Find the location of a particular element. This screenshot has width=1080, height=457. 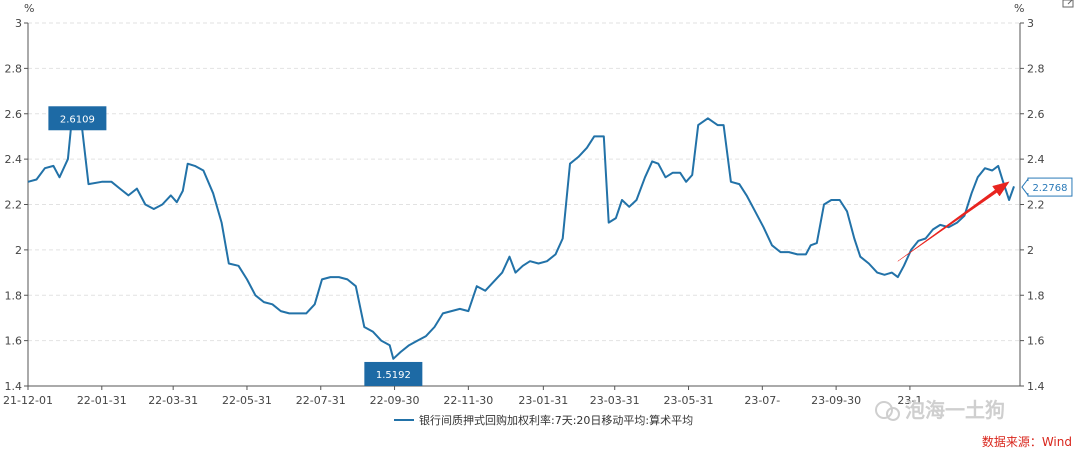

y-tick-label-right: 2.6 is located at coordinates (1036, 114).